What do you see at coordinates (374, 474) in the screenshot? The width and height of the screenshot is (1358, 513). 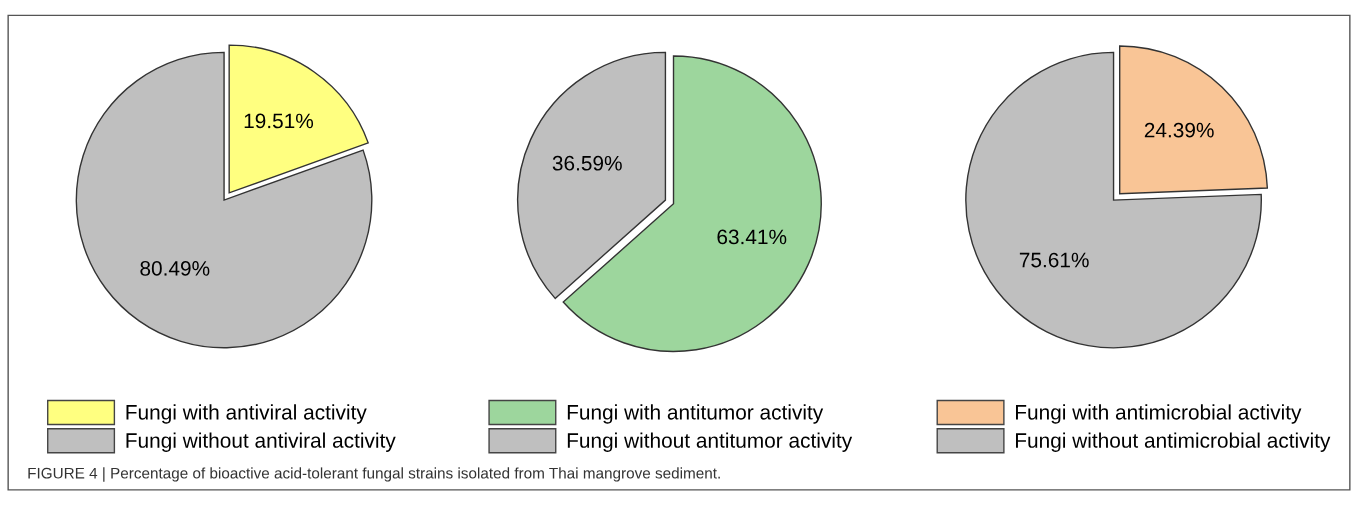 I see `caption: FIGURE 4 | Percentage of bioactive acid-tolerant fungal strains isolated from Thai mangrove sediment.` at bounding box center [374, 474].